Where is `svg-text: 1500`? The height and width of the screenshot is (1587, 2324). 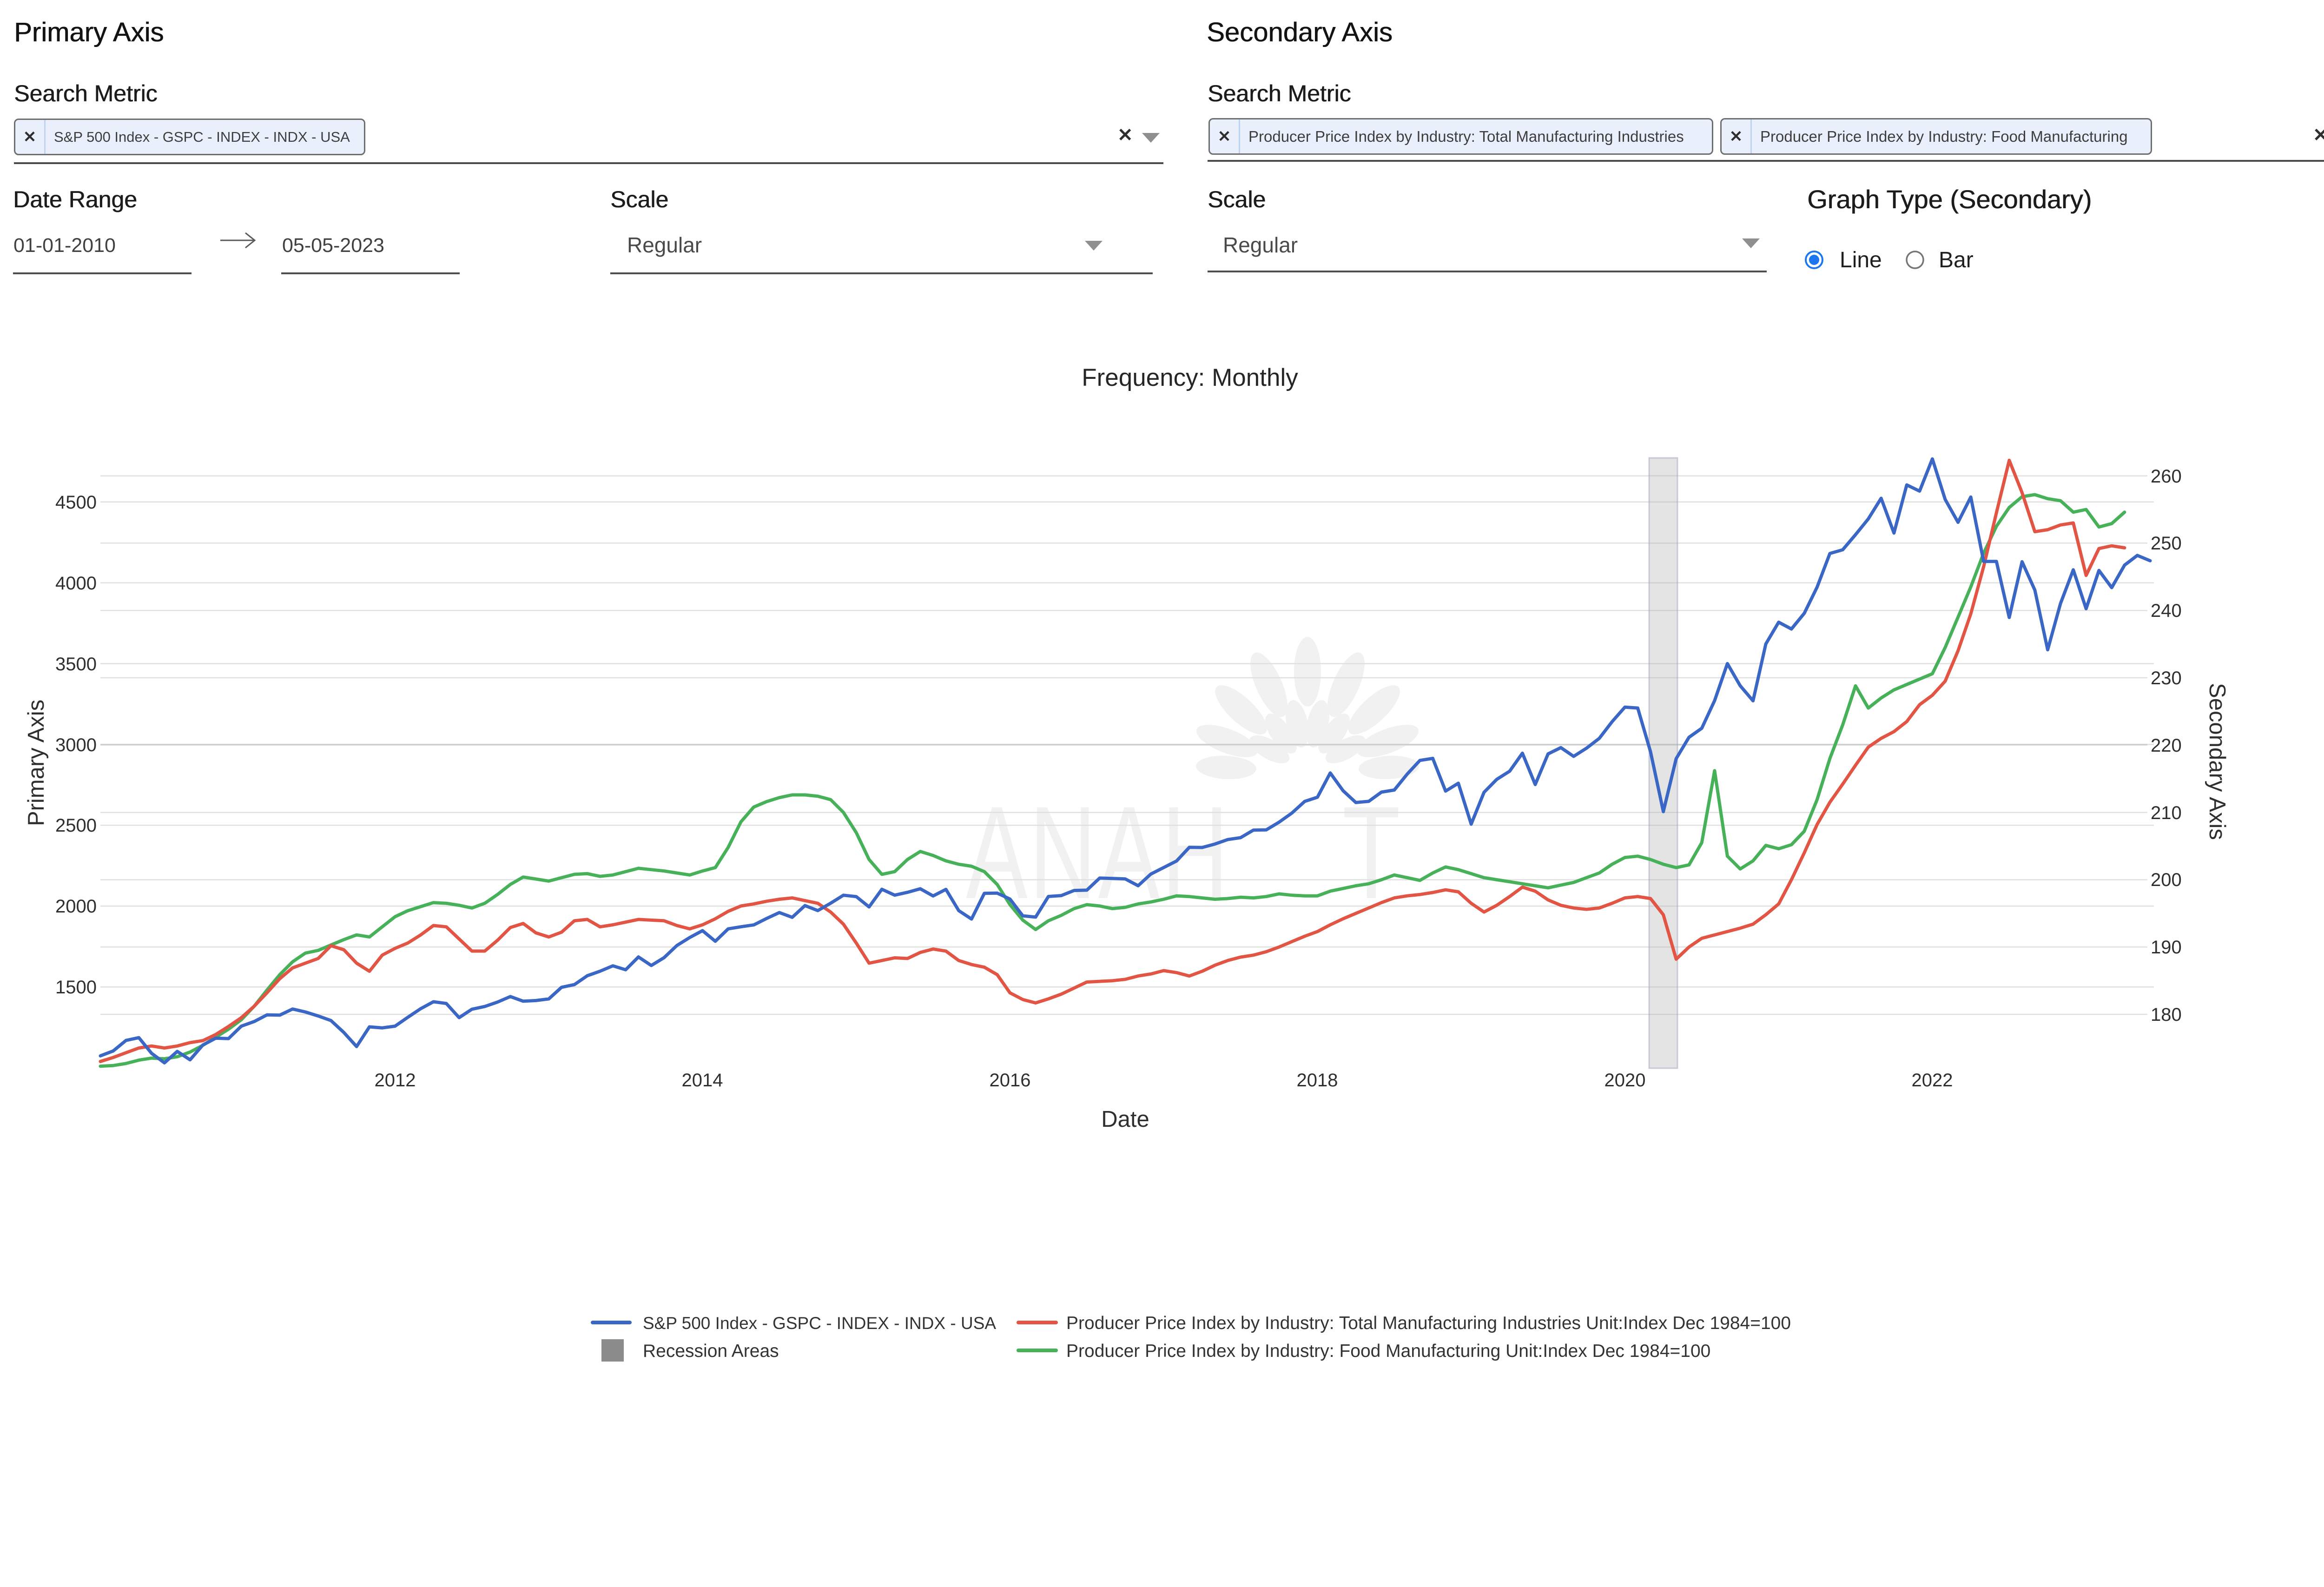 svg-text: 1500 is located at coordinates (76, 987).